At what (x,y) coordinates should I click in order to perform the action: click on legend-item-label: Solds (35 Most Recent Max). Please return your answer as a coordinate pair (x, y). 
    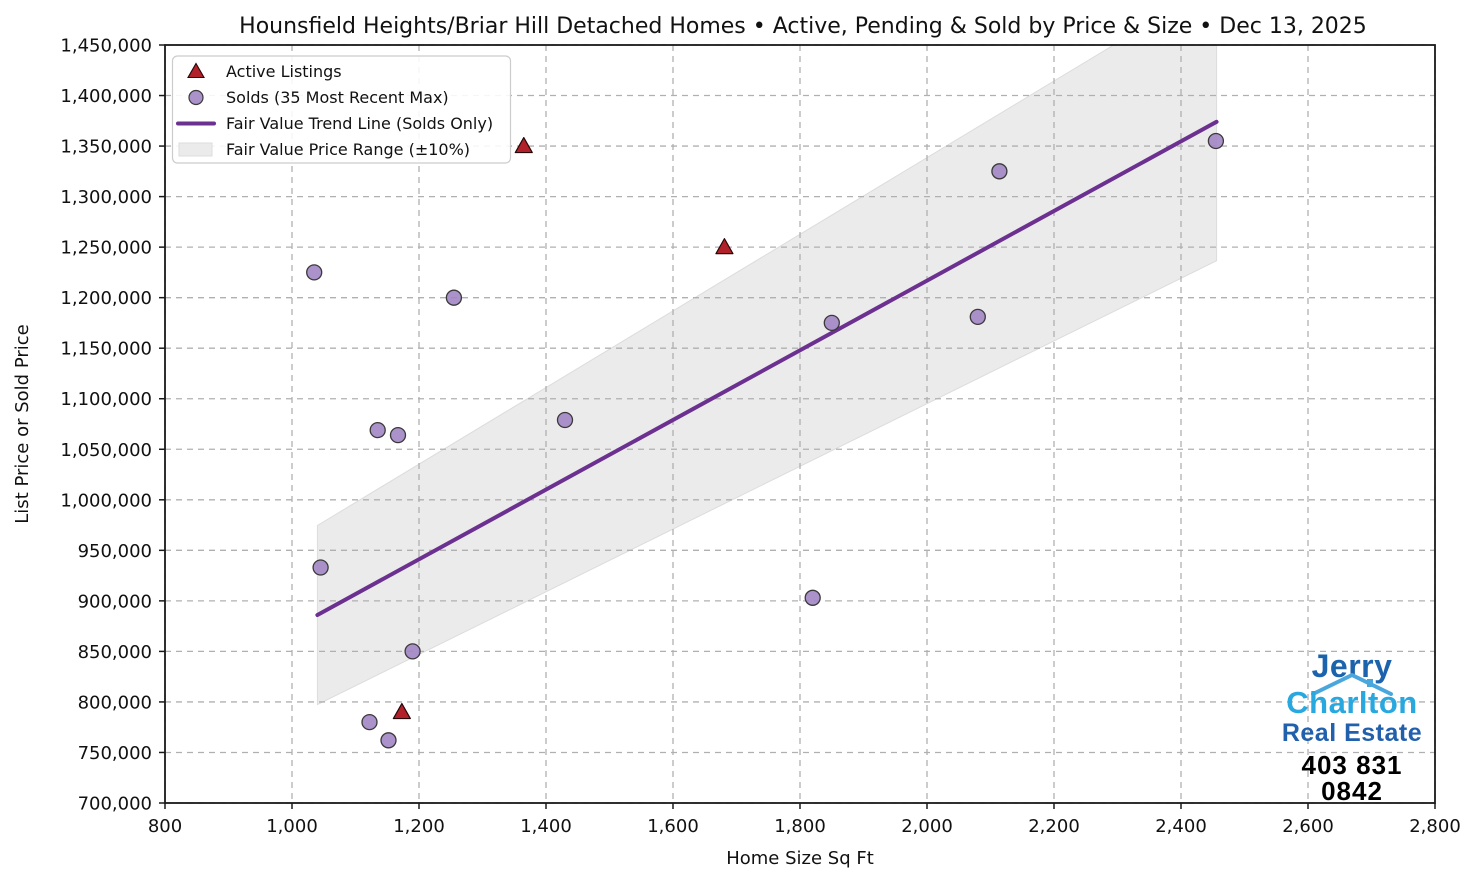
    Looking at the image, I should click on (337, 97).